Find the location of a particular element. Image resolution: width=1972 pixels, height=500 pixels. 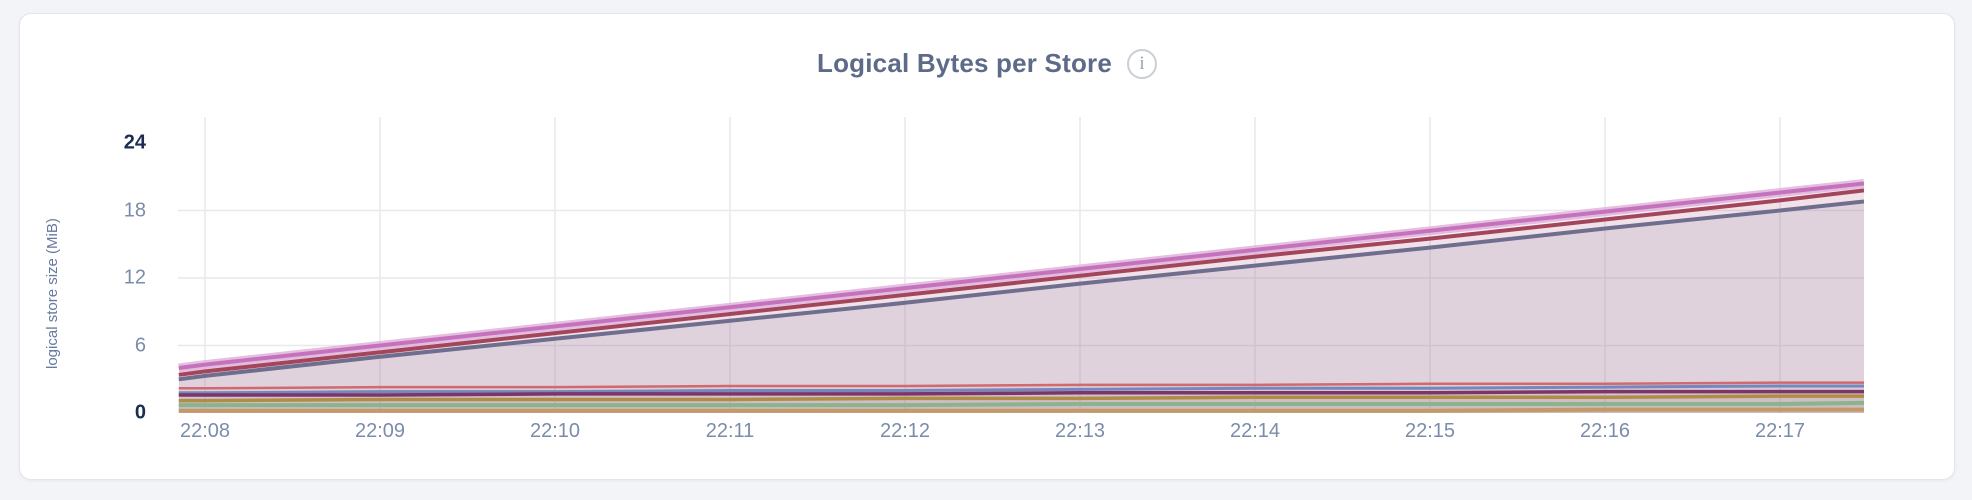

x-tick-label: 22:13 is located at coordinates (1080, 431).